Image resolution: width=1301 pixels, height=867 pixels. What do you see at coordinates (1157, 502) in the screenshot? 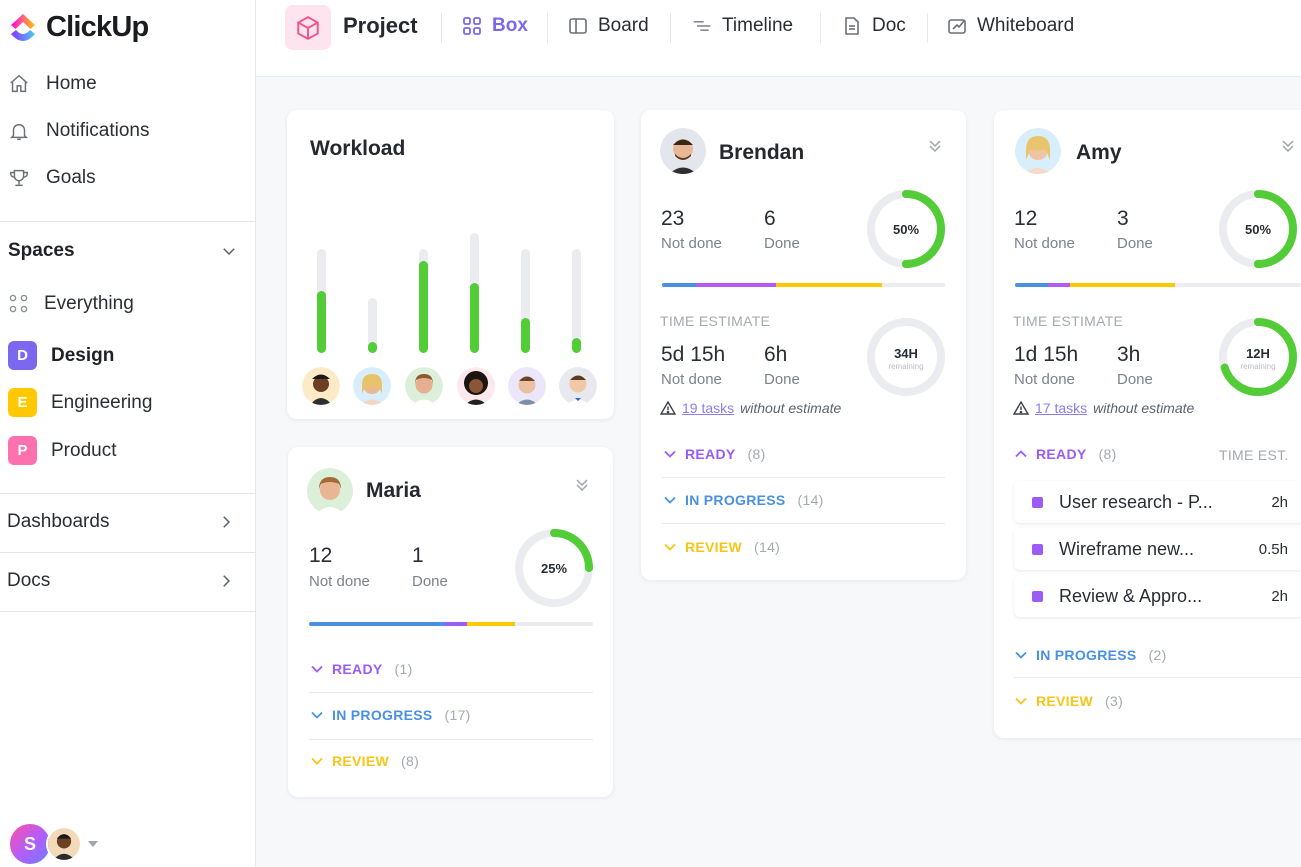
I see `task-row: User research - P... 2h` at bounding box center [1157, 502].